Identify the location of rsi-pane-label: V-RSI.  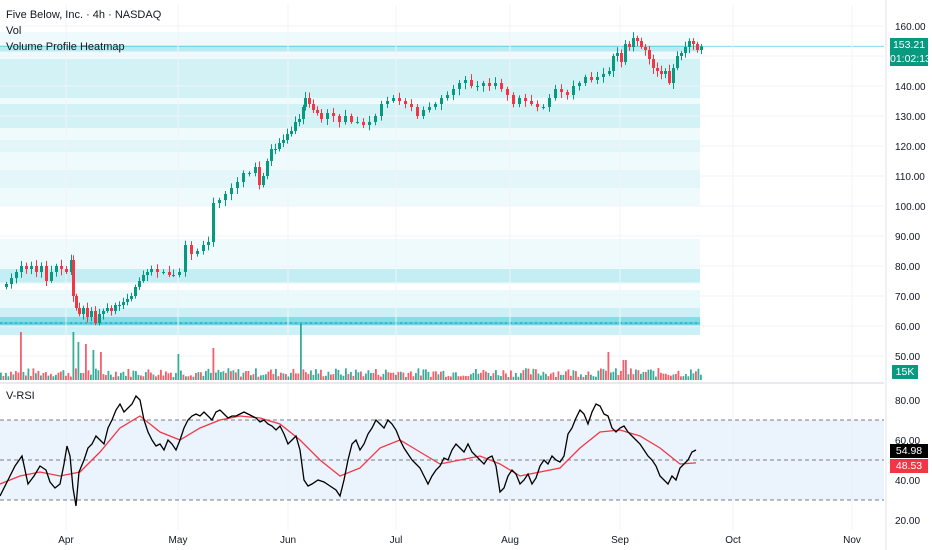
(20, 396).